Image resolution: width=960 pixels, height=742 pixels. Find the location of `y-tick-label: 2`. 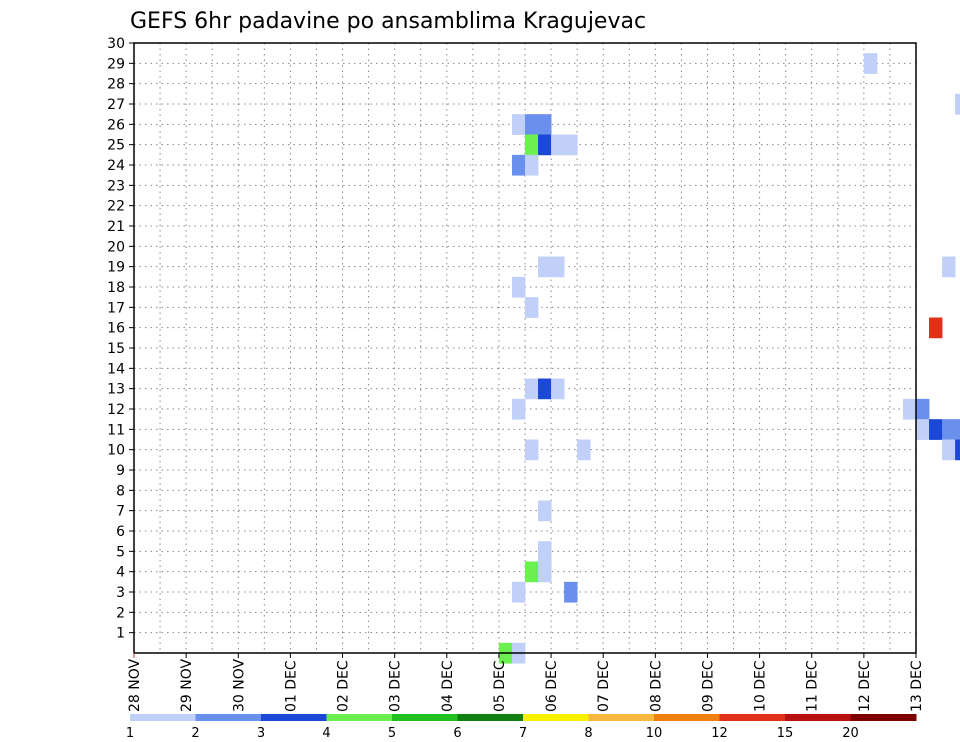

y-tick-label: 2 is located at coordinates (120, 613).